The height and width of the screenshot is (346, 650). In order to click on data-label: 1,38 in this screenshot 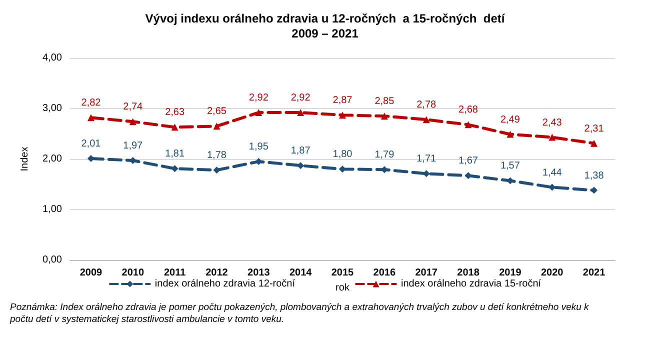, I will do `click(594, 176)`.